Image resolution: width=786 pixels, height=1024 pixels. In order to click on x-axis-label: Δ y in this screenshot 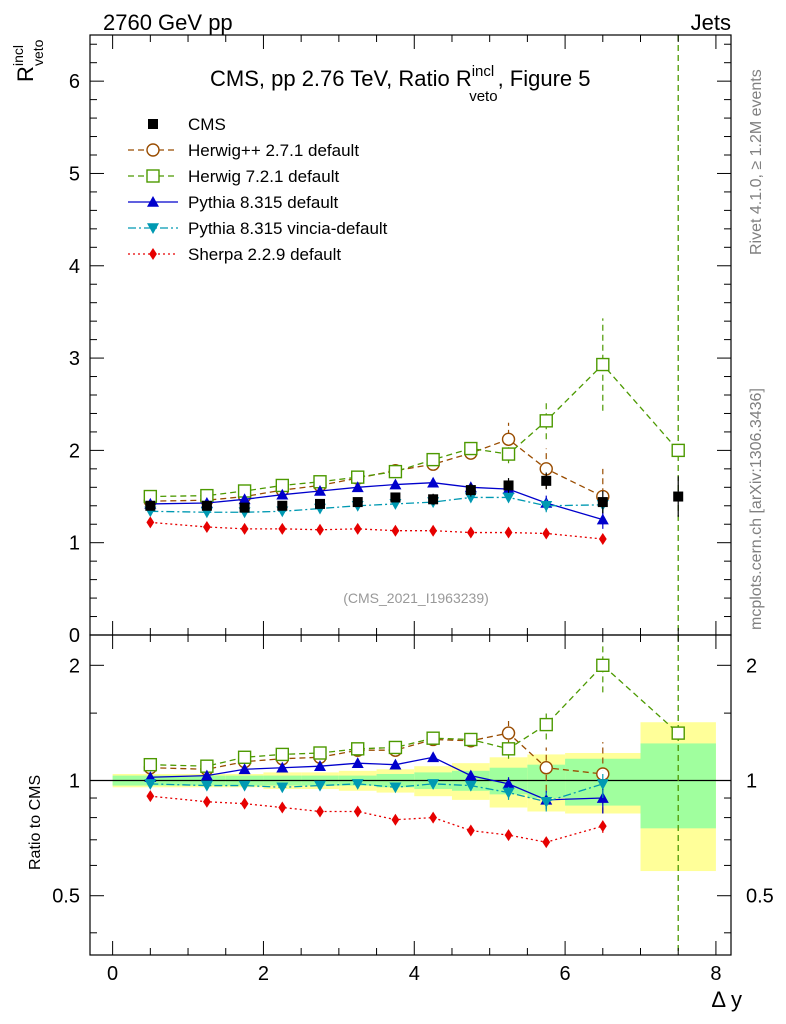, I will do `click(726, 999)`.